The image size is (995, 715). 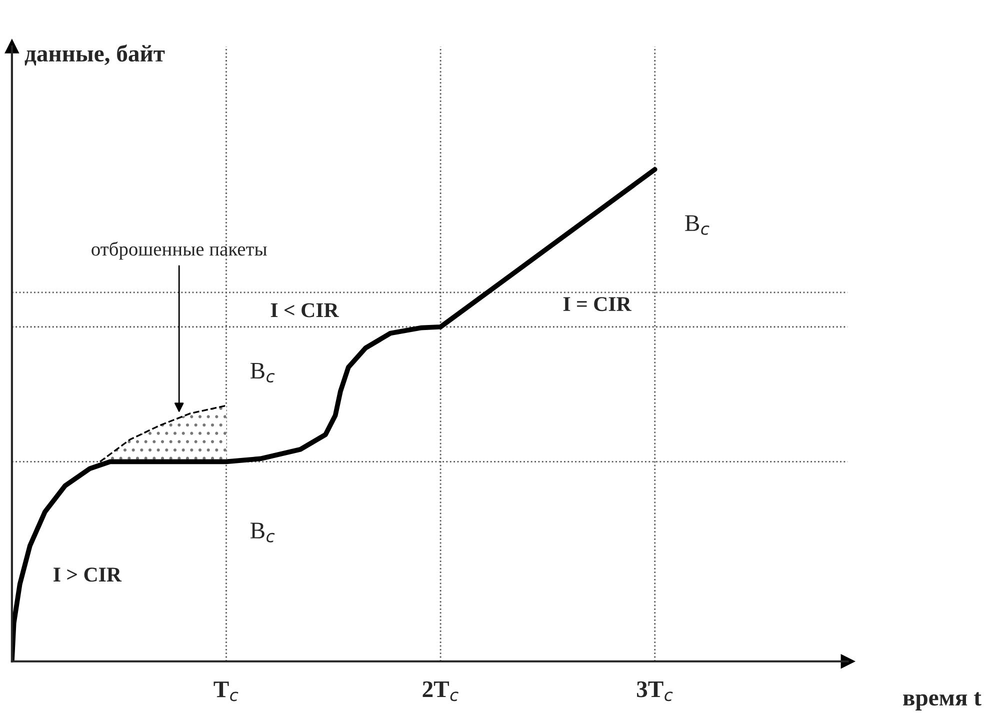 What do you see at coordinates (654, 691) in the screenshot?
I see `x-tick-label: 3T$_{c}$` at bounding box center [654, 691].